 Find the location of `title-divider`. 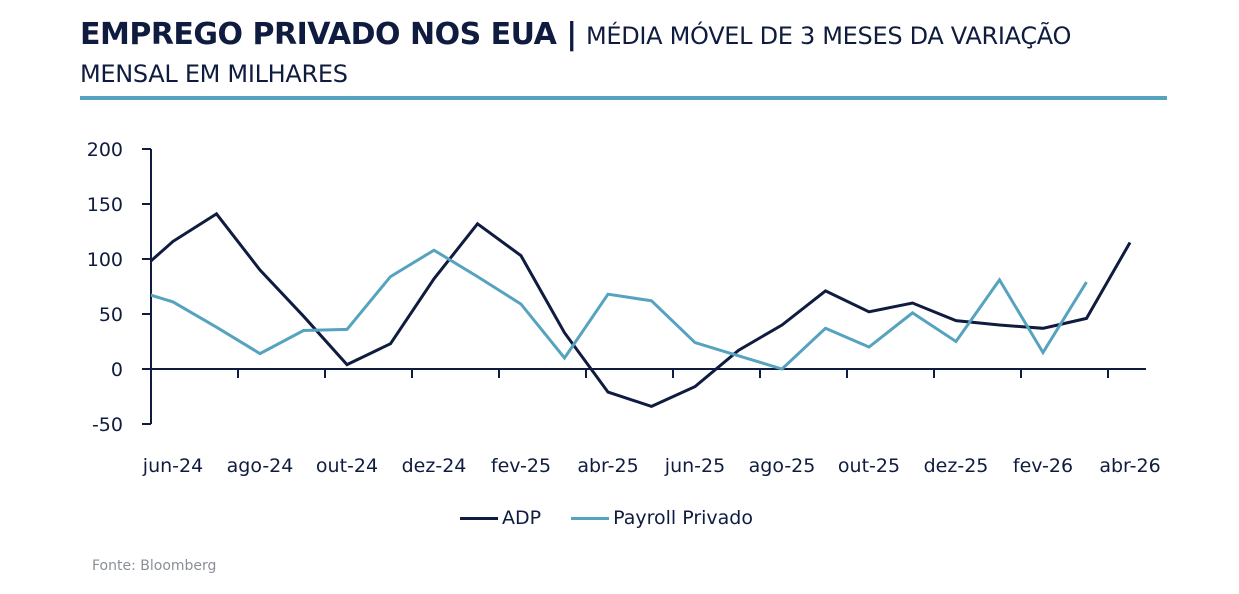

title-divider is located at coordinates (623, 98).